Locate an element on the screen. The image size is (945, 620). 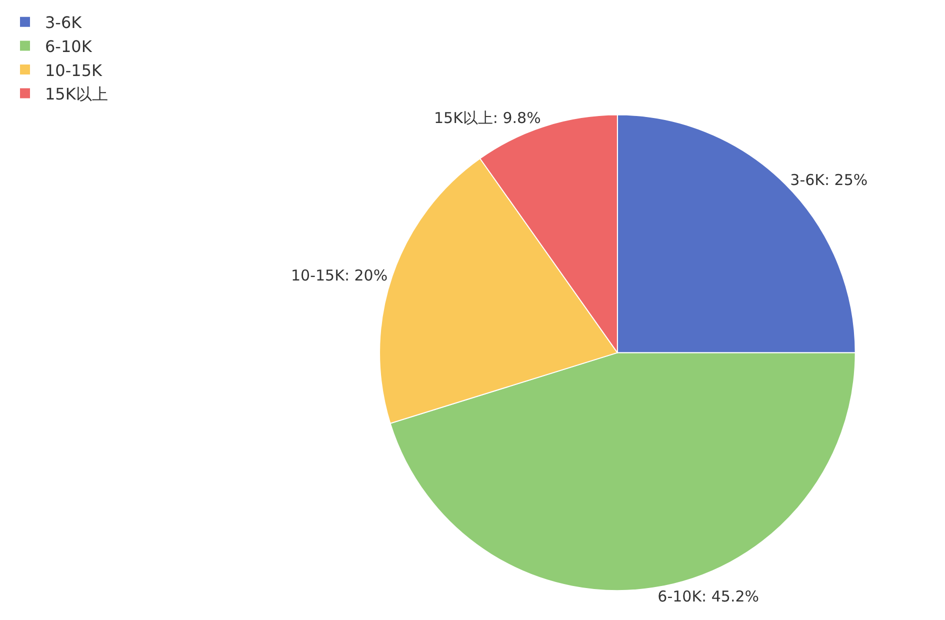
data-label: 15K以上: 9.8% is located at coordinates (487, 117).